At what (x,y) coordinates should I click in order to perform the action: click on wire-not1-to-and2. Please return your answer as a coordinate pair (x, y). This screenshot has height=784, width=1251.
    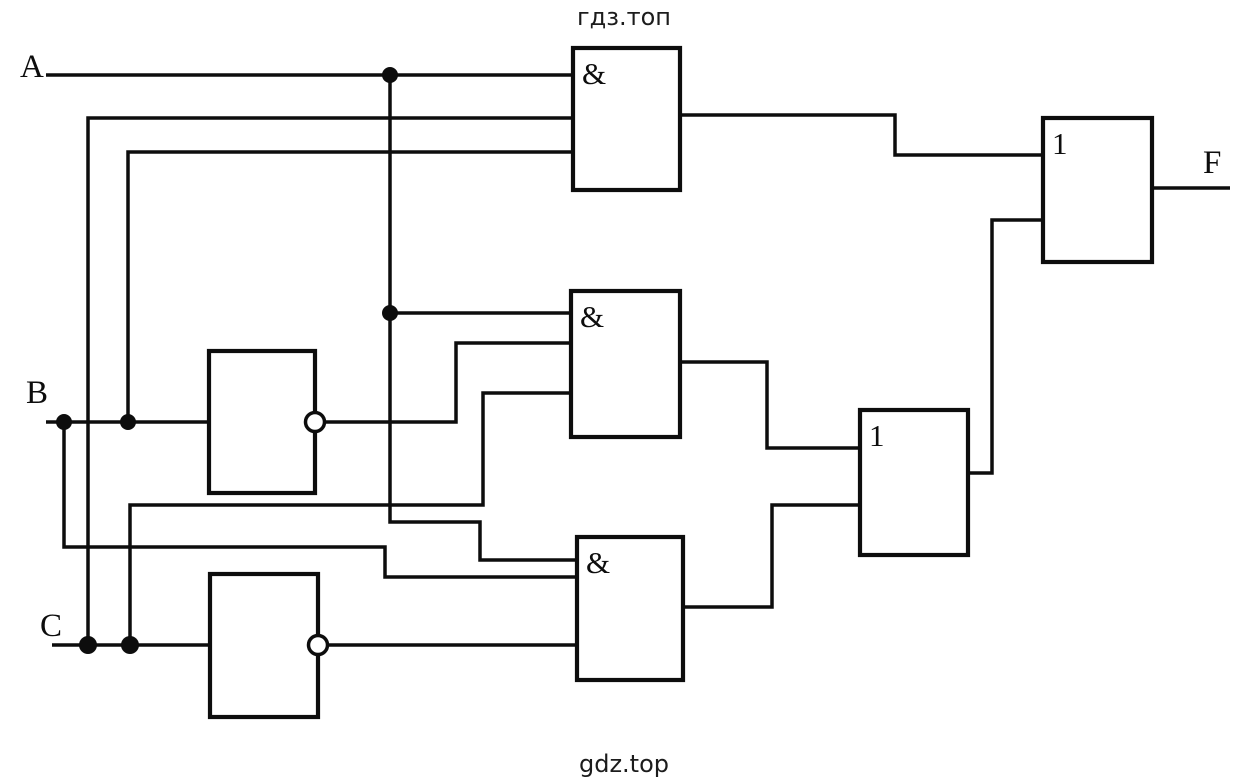
    Looking at the image, I should click on (448, 382).